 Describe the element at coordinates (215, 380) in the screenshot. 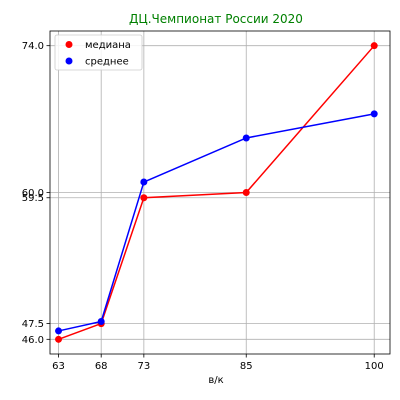

I see `x-axis-label: в/к` at that location.